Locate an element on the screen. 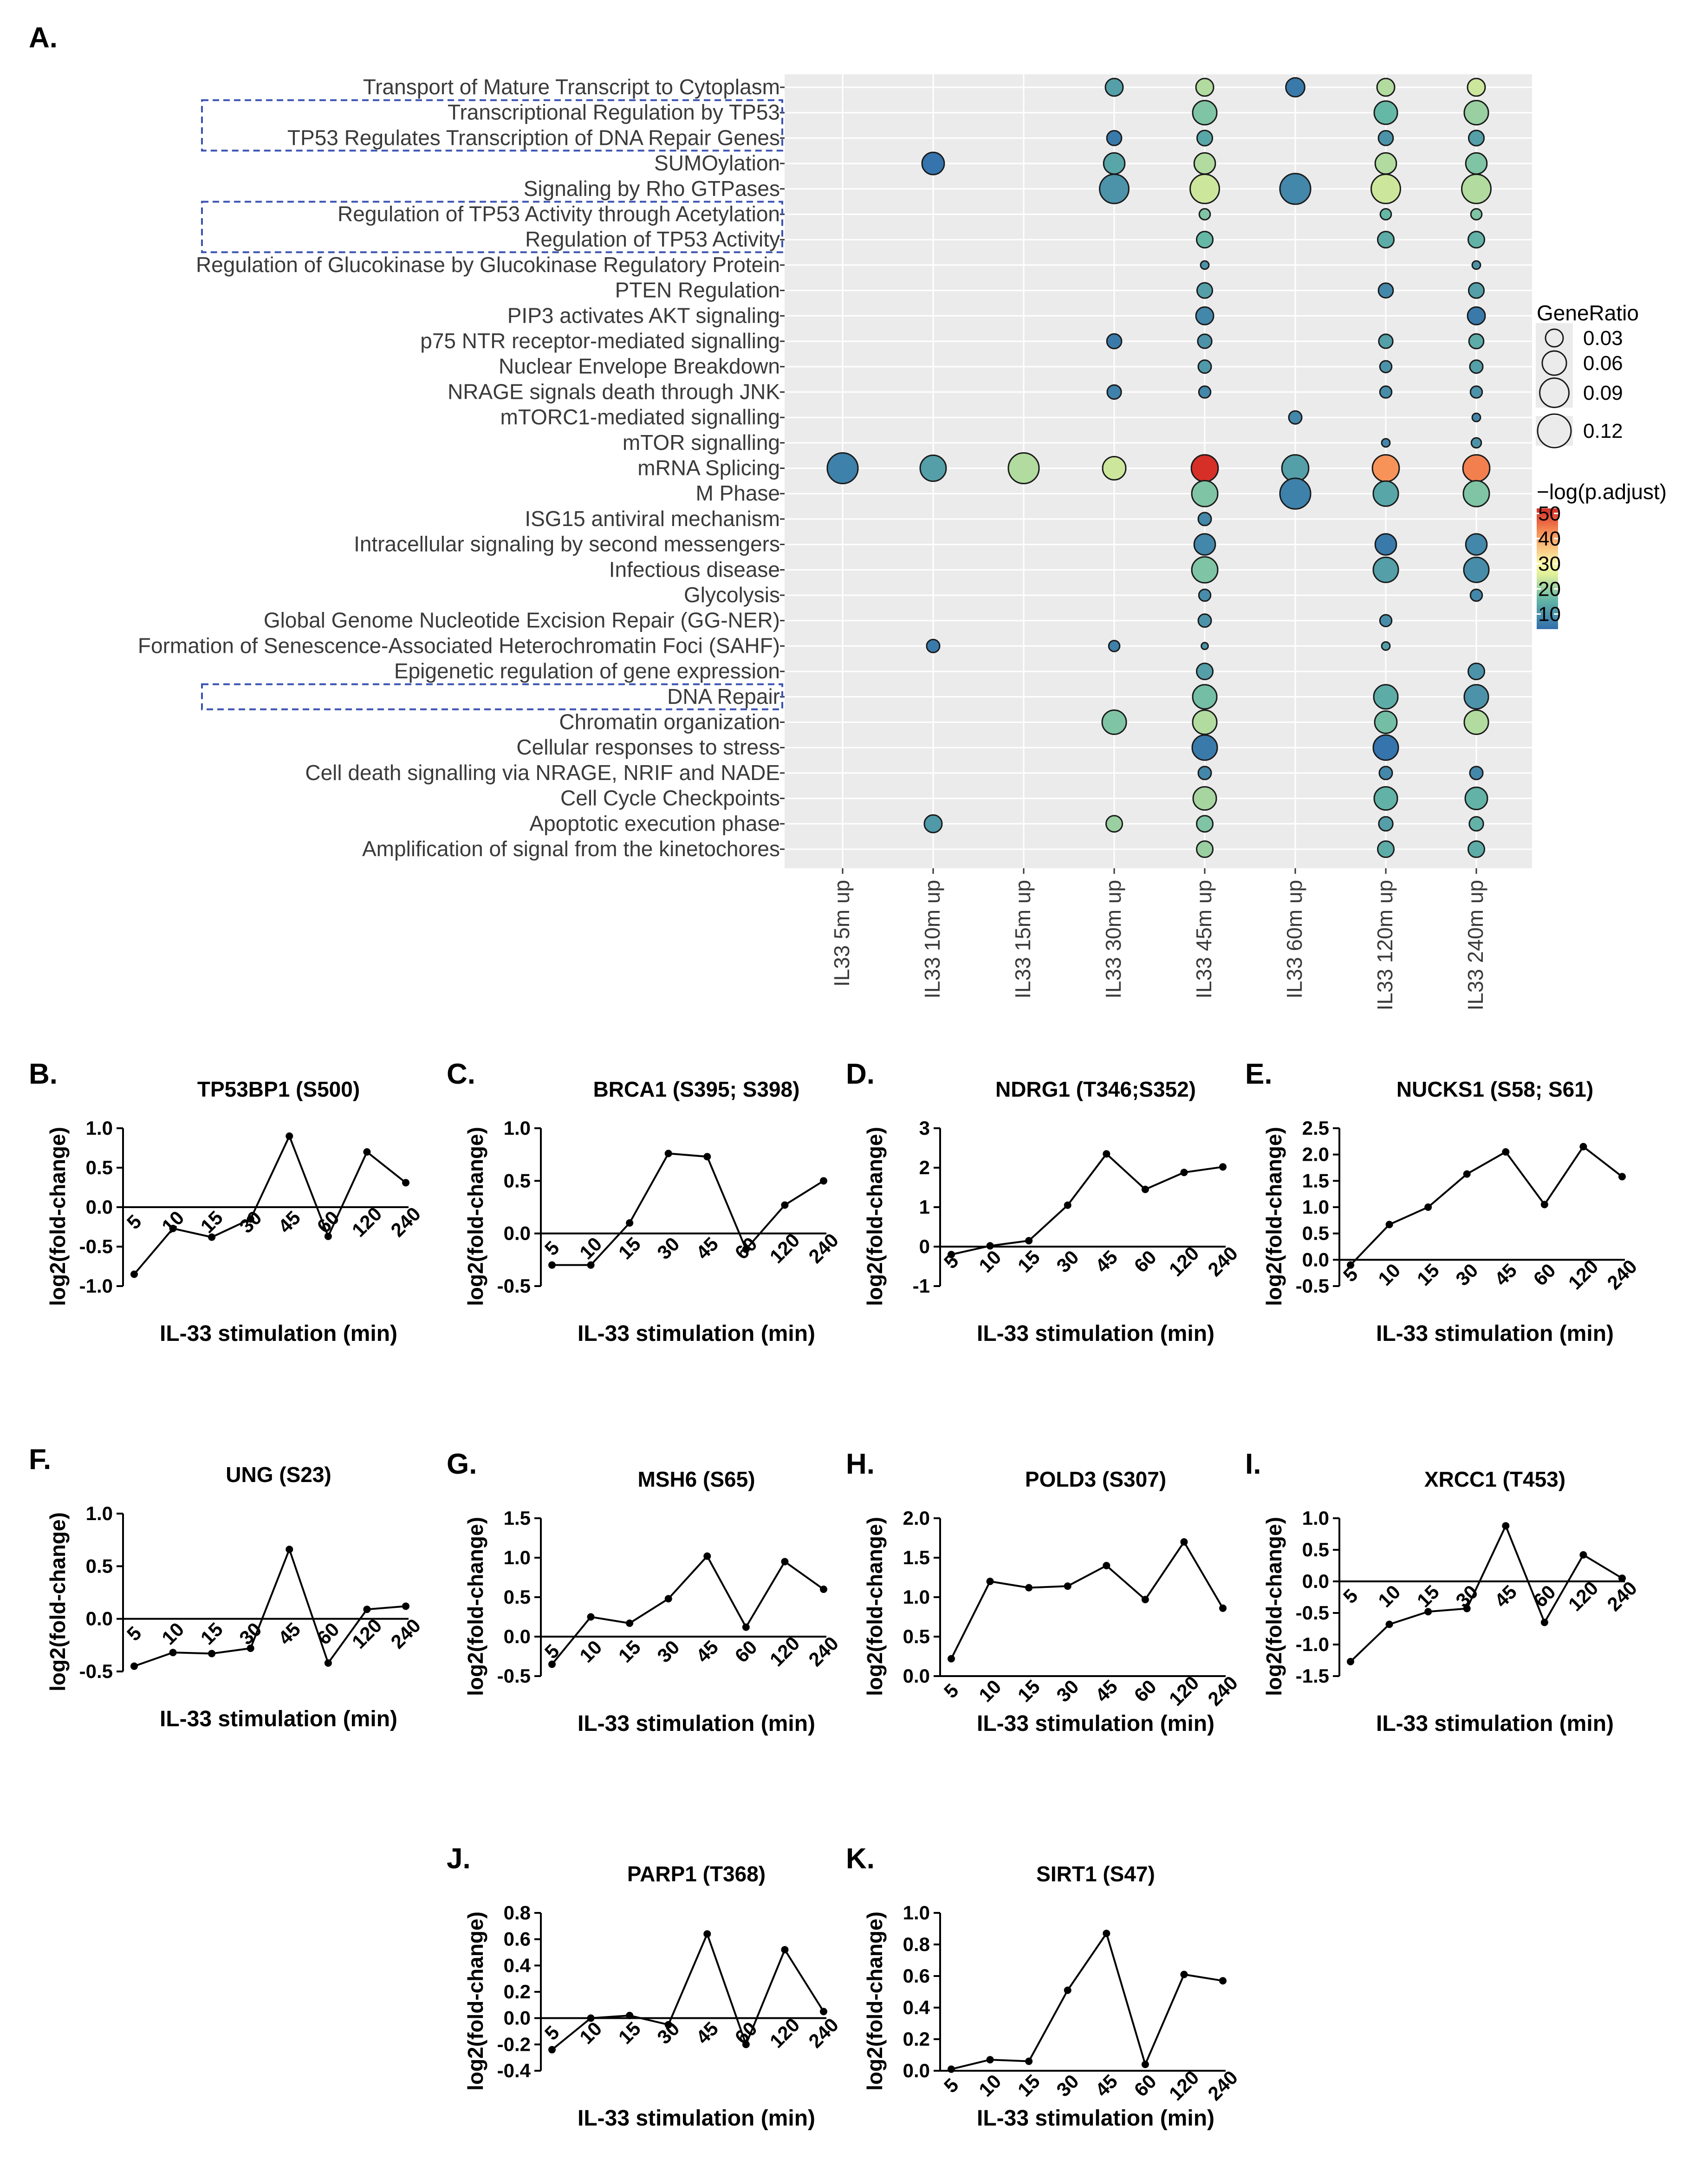  y-tick-label: -0.5 is located at coordinates (514, 1286).